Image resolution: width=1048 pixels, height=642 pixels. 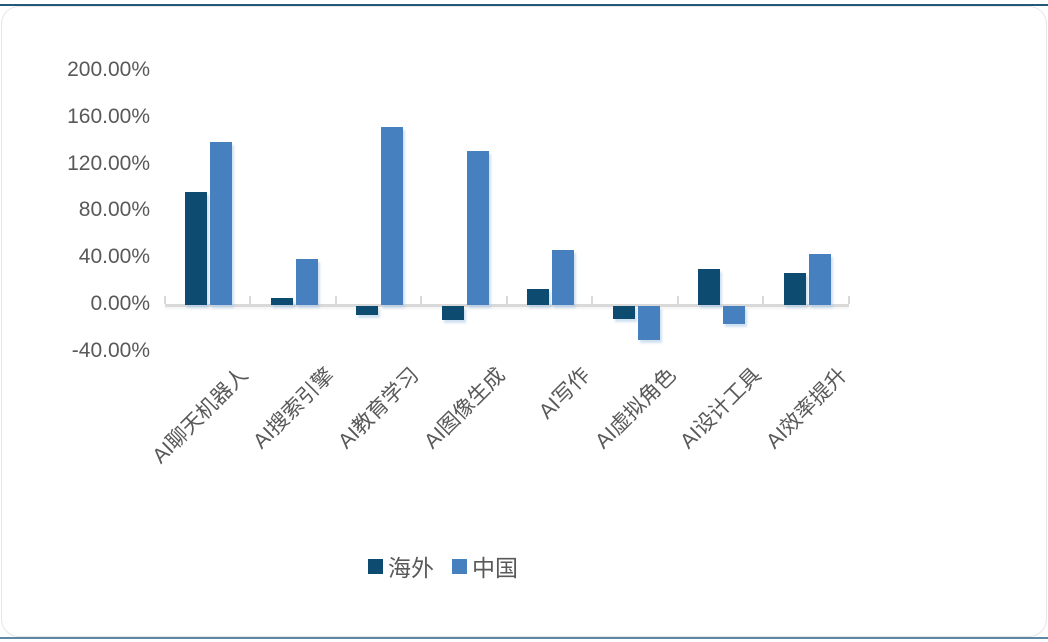 What do you see at coordinates (524, 5) in the screenshot?
I see `top-border-line` at bounding box center [524, 5].